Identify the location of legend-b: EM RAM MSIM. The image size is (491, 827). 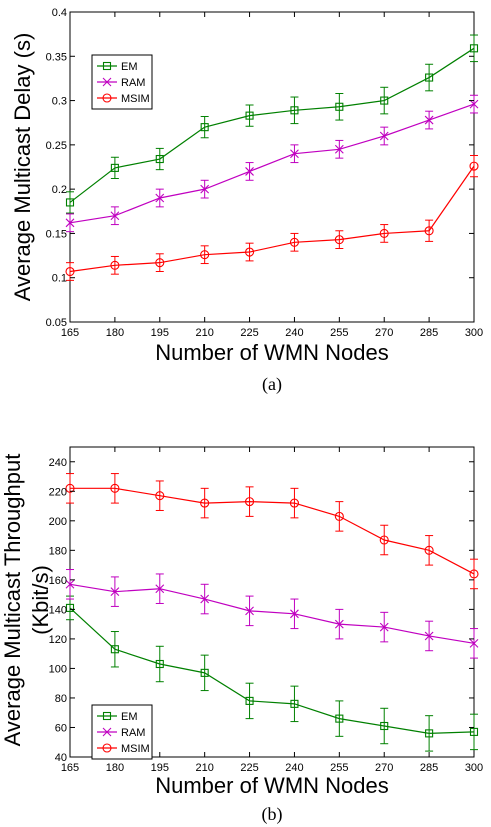
(122, 732).